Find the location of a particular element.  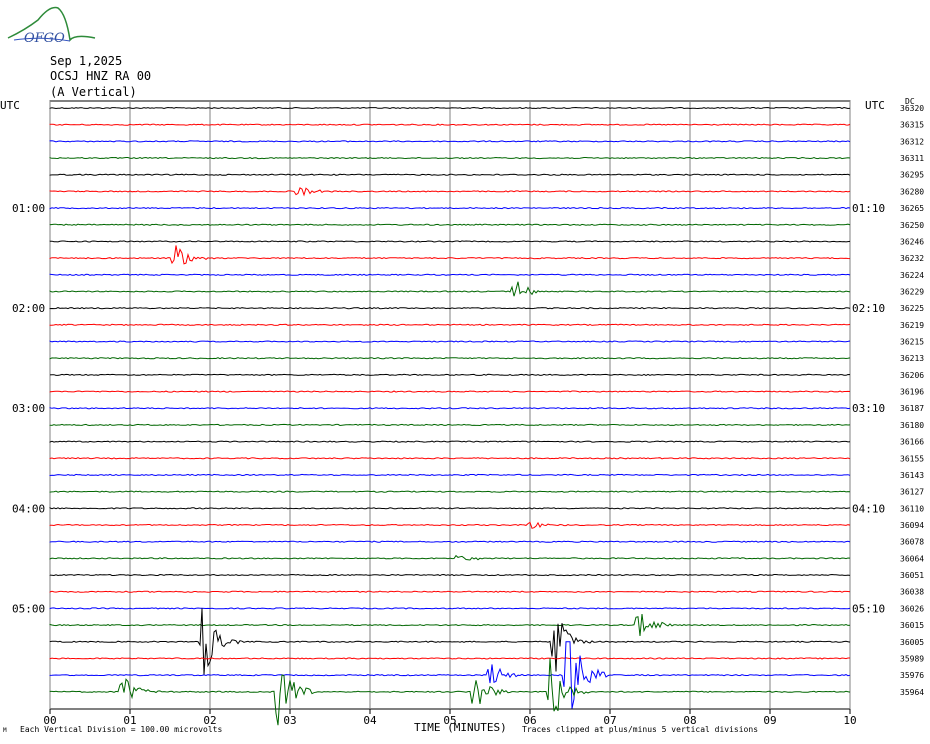

right-hour-label: 03:10 is located at coordinates (868, 408).